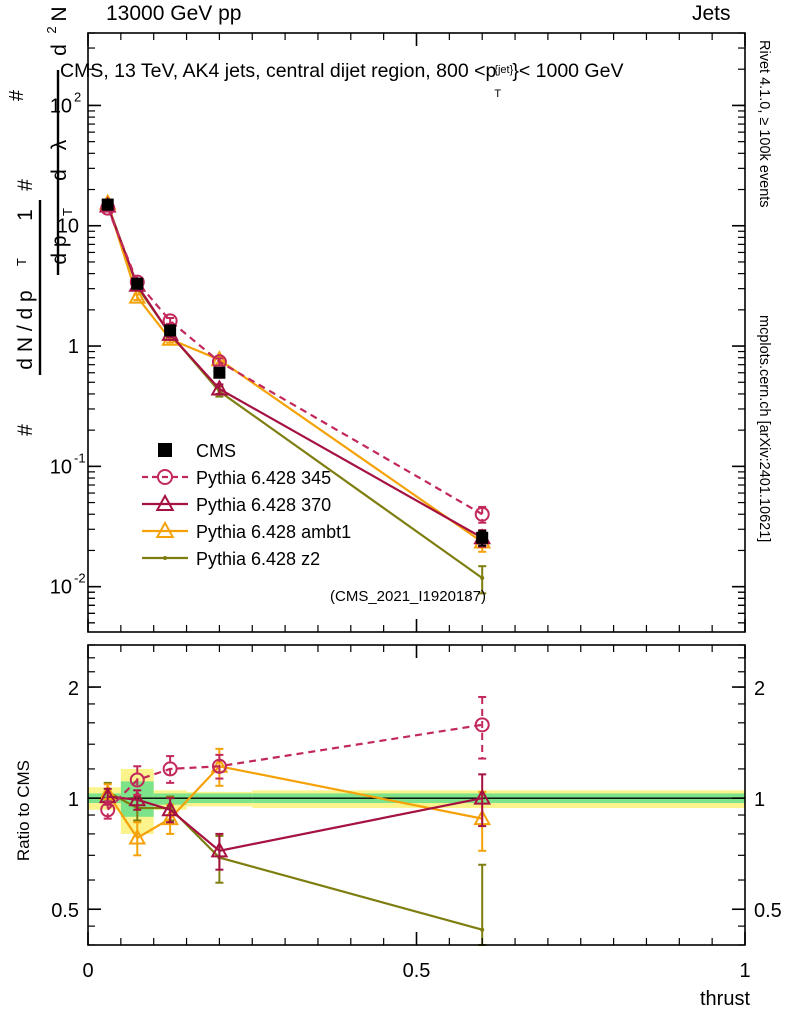 This screenshot has height=1024, width=786. I want to click on legend-label-0: CMS, so click(216, 451).